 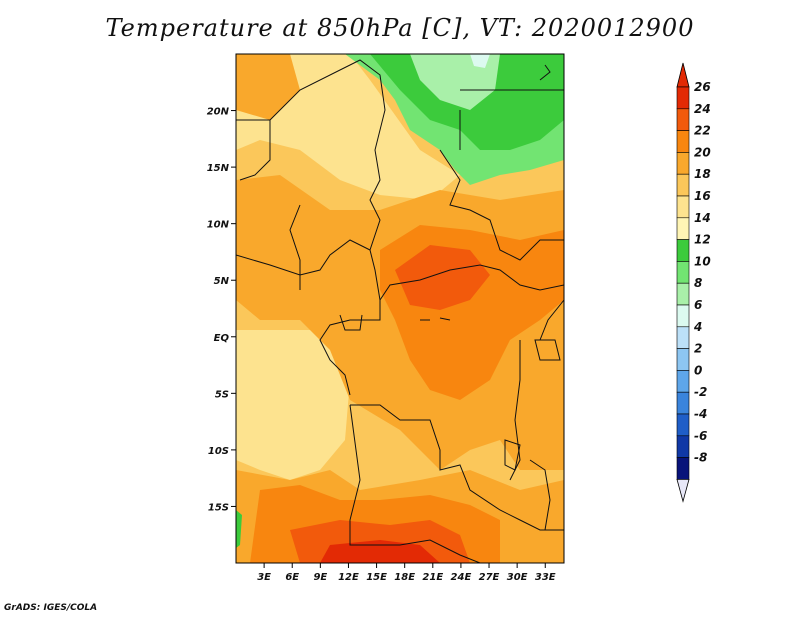 I want to click on colorbar-label: 24, so click(x=702, y=109).